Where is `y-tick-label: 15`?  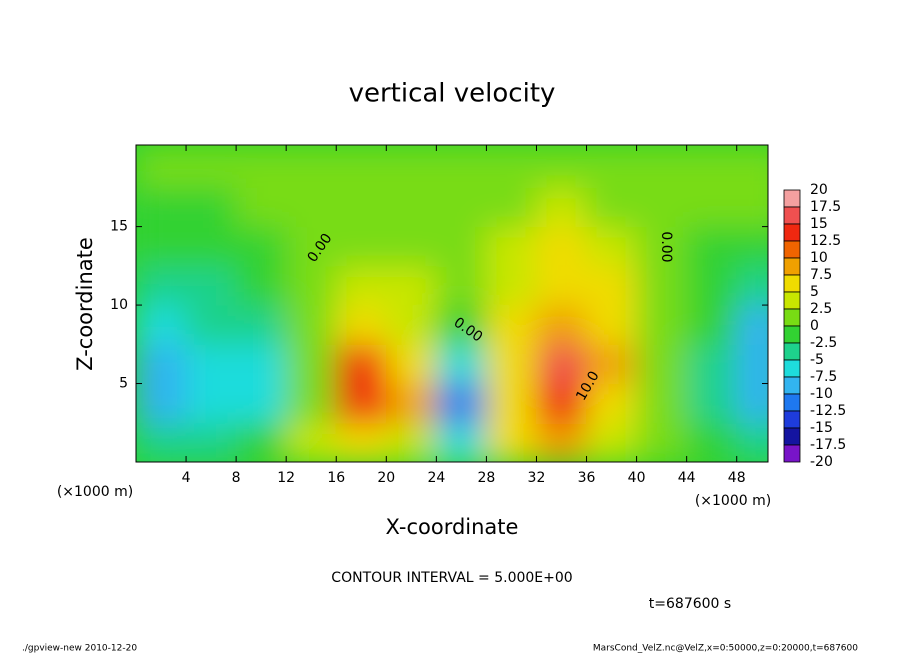
y-tick-label: 15 is located at coordinates (119, 227).